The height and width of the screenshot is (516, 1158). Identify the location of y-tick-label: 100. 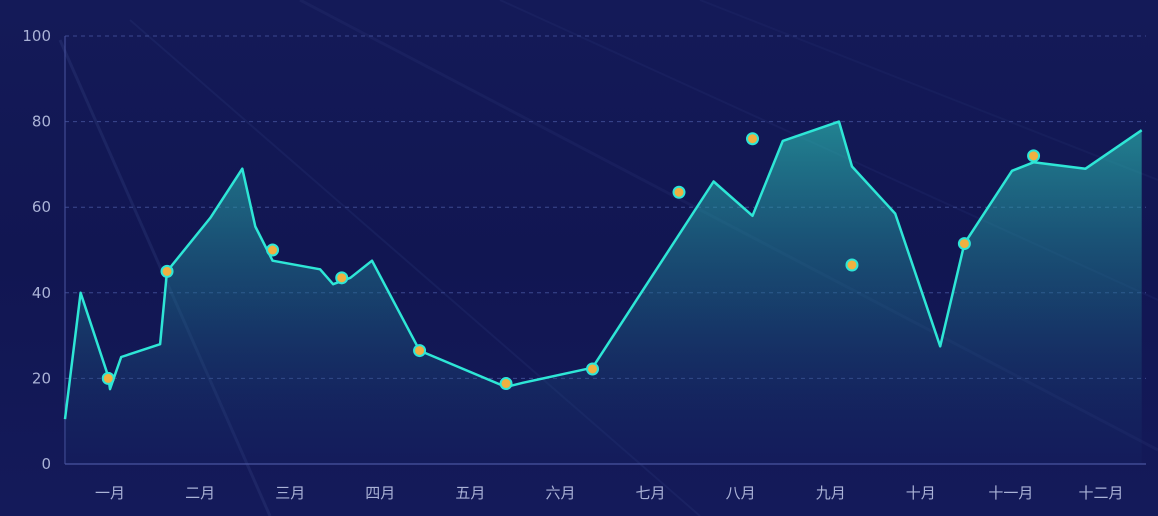
(36, 36).